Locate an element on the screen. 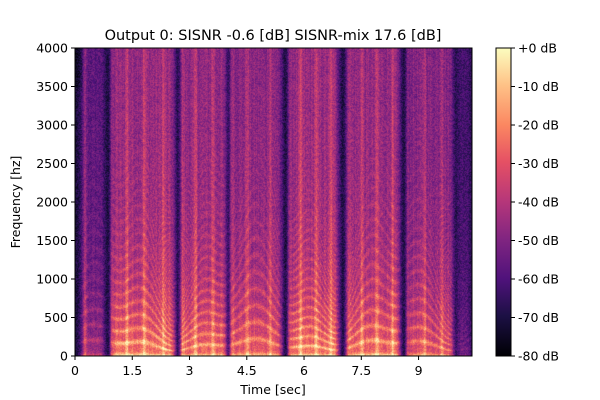  colorbar-tick-label: -50 dB is located at coordinates (538, 240).